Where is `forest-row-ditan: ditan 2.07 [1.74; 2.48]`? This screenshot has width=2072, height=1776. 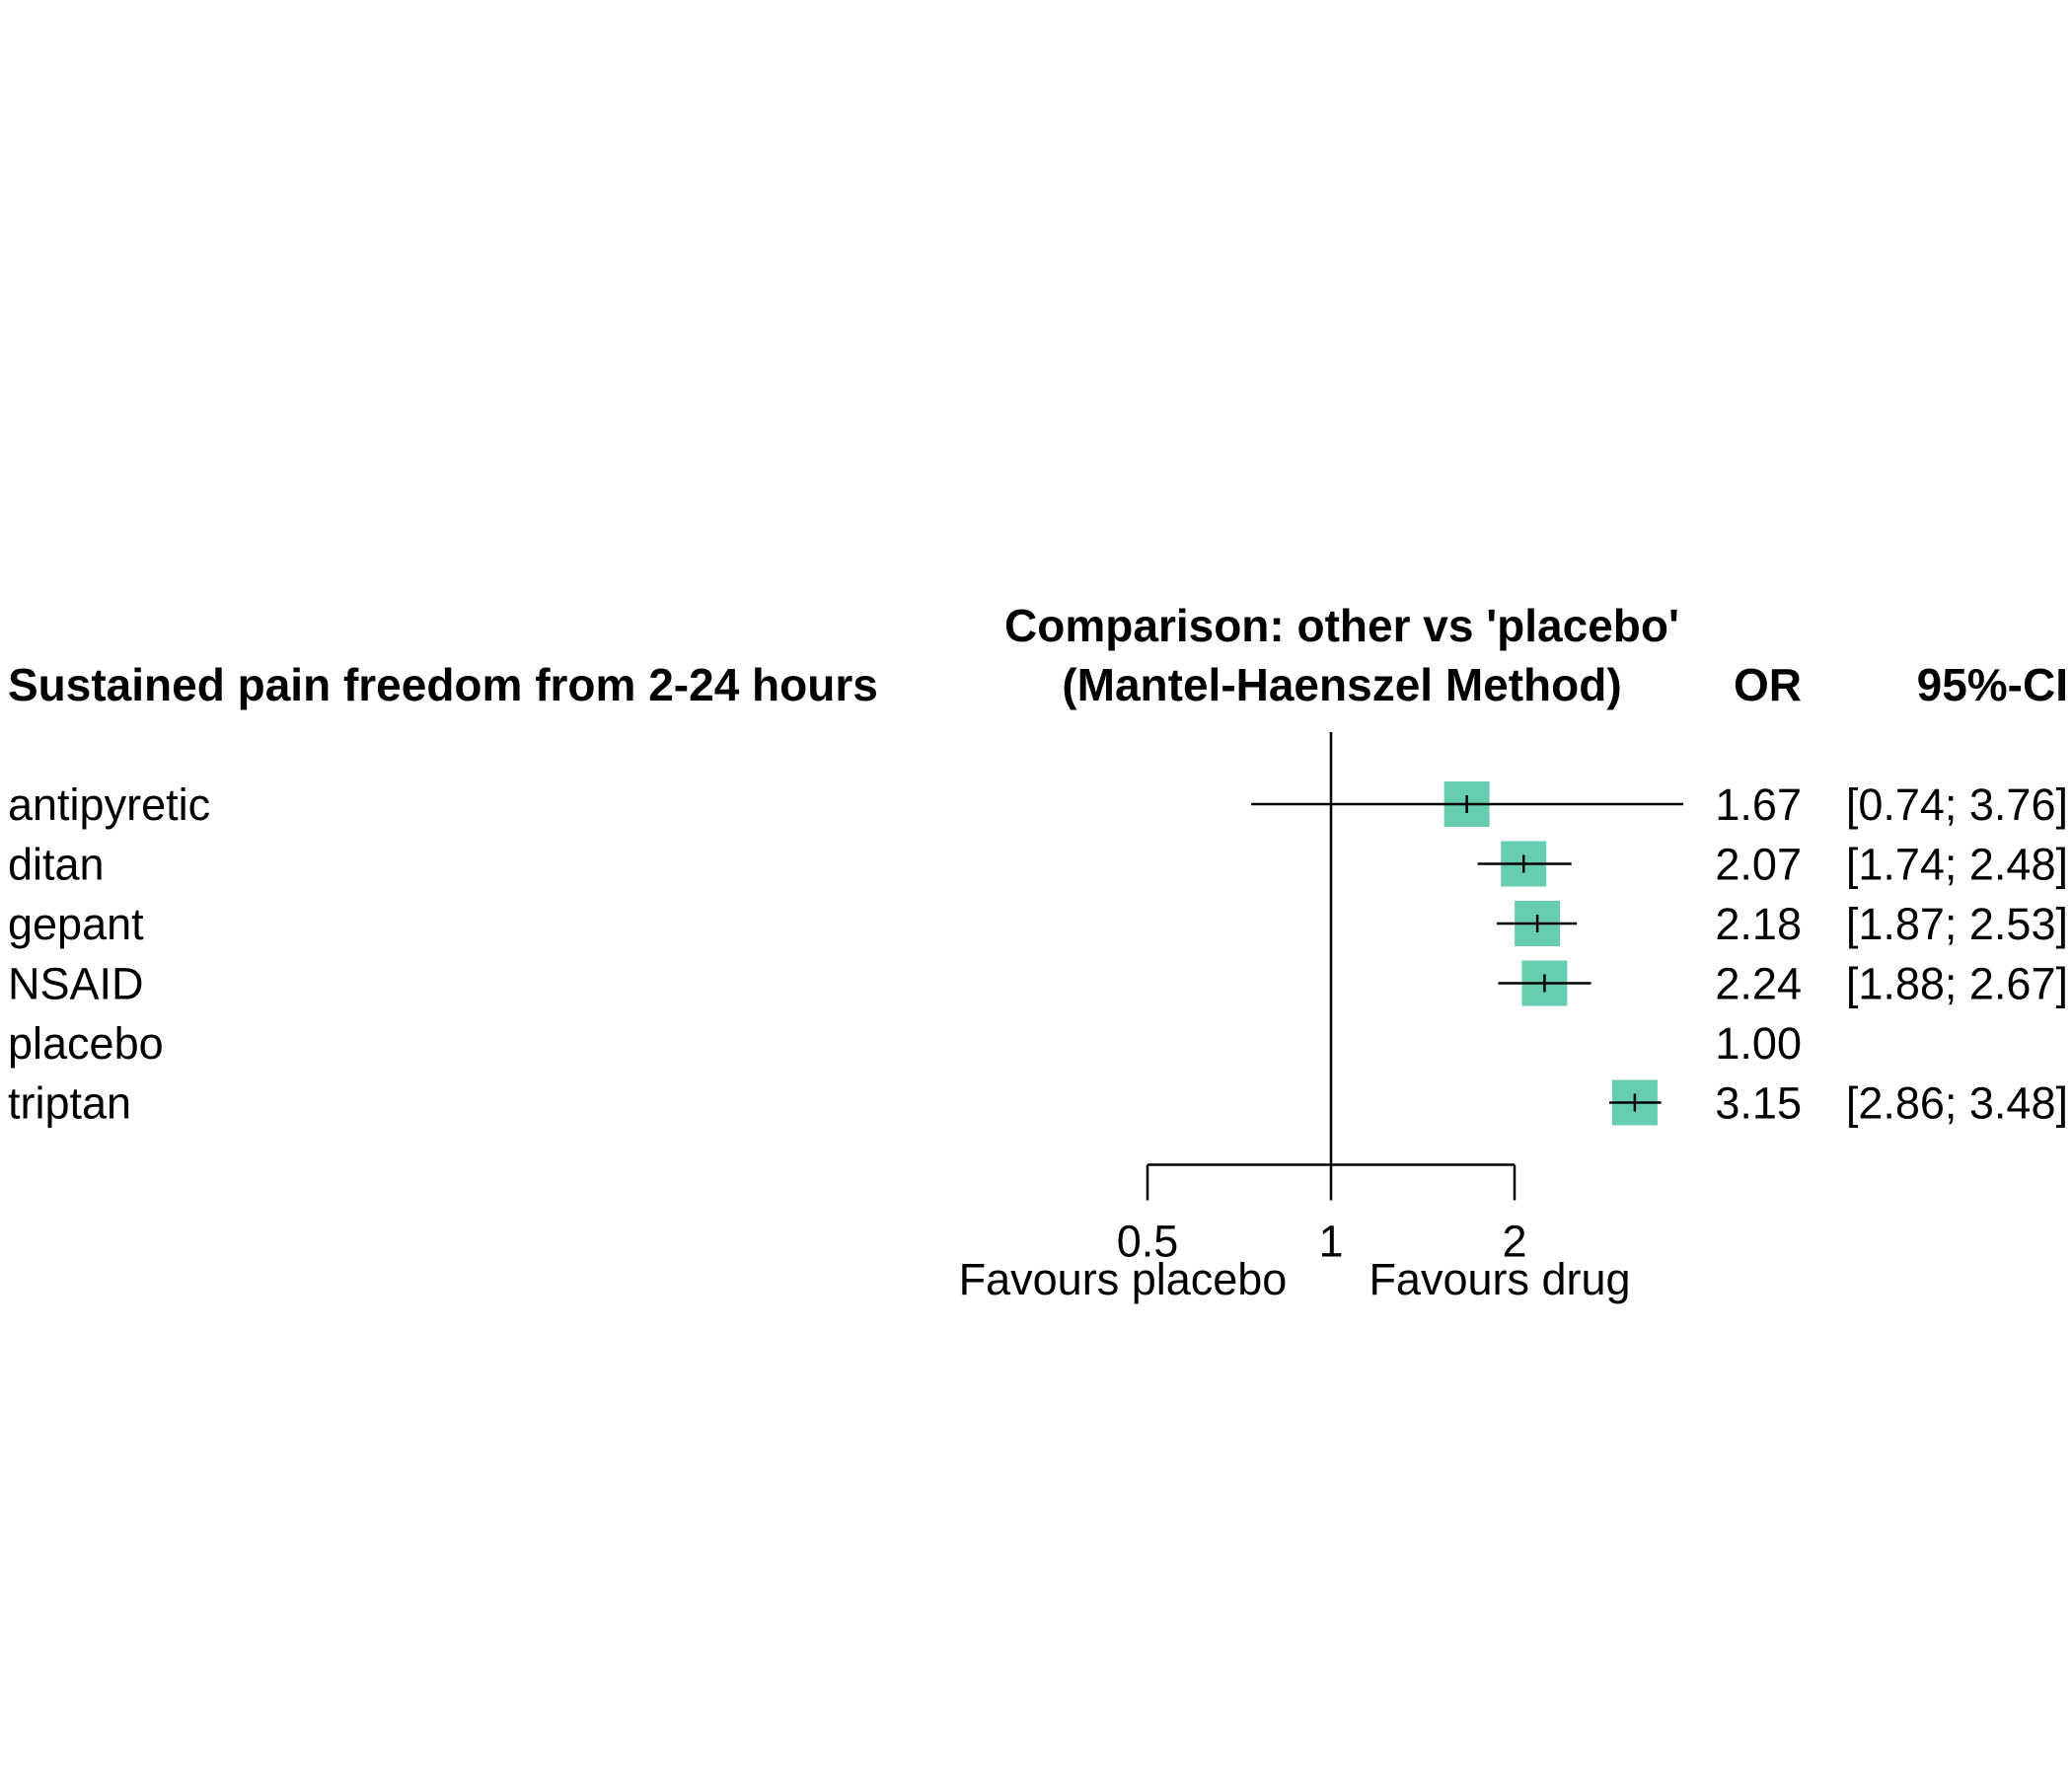
forest-row-ditan: ditan 2.07 [1.74; 2.48] is located at coordinates (1038, 865).